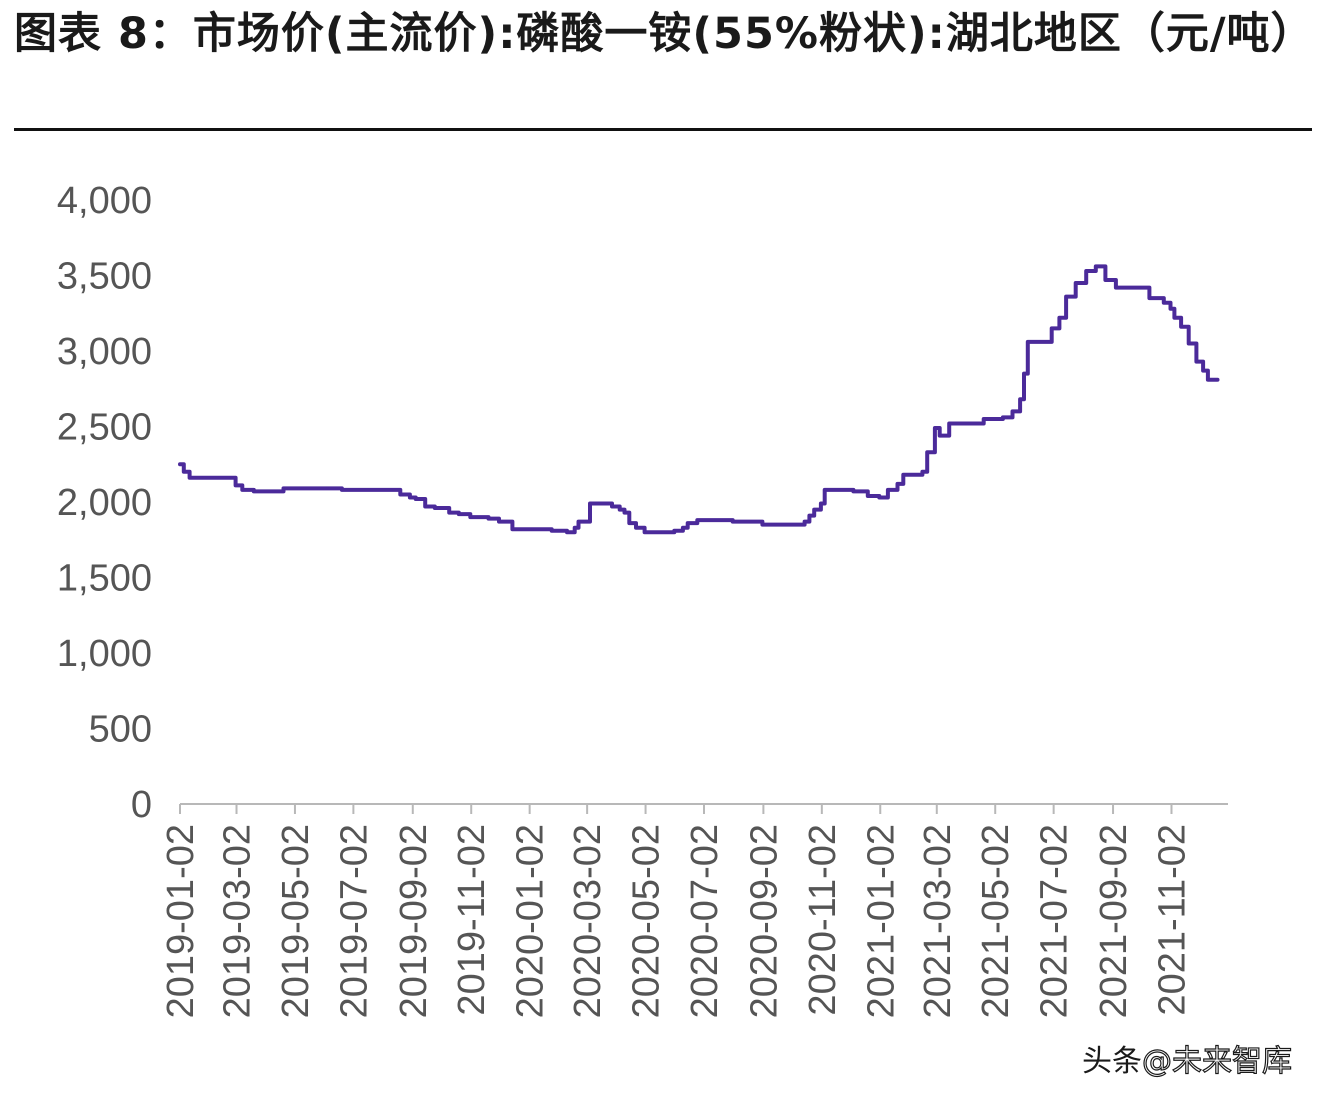  What do you see at coordinates (354, 921) in the screenshot?
I see `x-tick-label: 2019-07-02` at bounding box center [354, 921].